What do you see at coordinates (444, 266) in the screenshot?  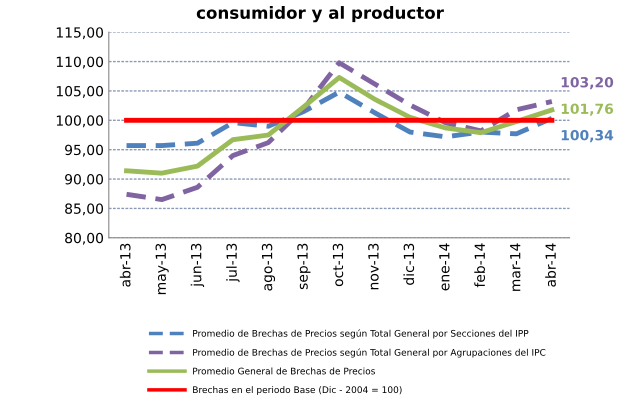 I see `x-tick-label: ene-14` at bounding box center [444, 266].